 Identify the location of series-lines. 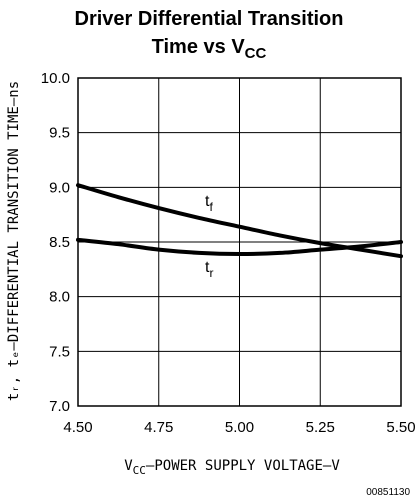
(239, 221).